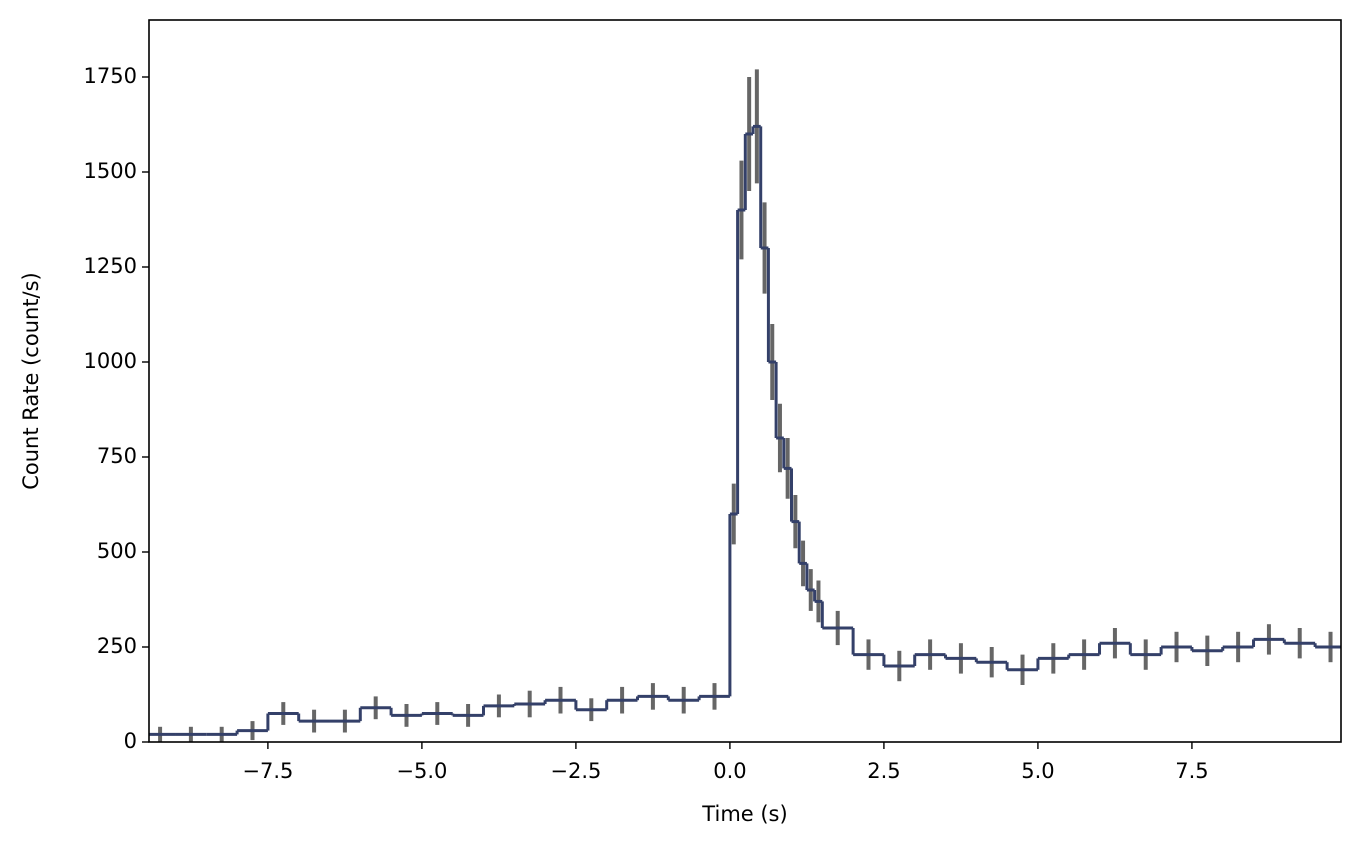  I want to click on x-tick-label: −5.0, so click(421, 771).